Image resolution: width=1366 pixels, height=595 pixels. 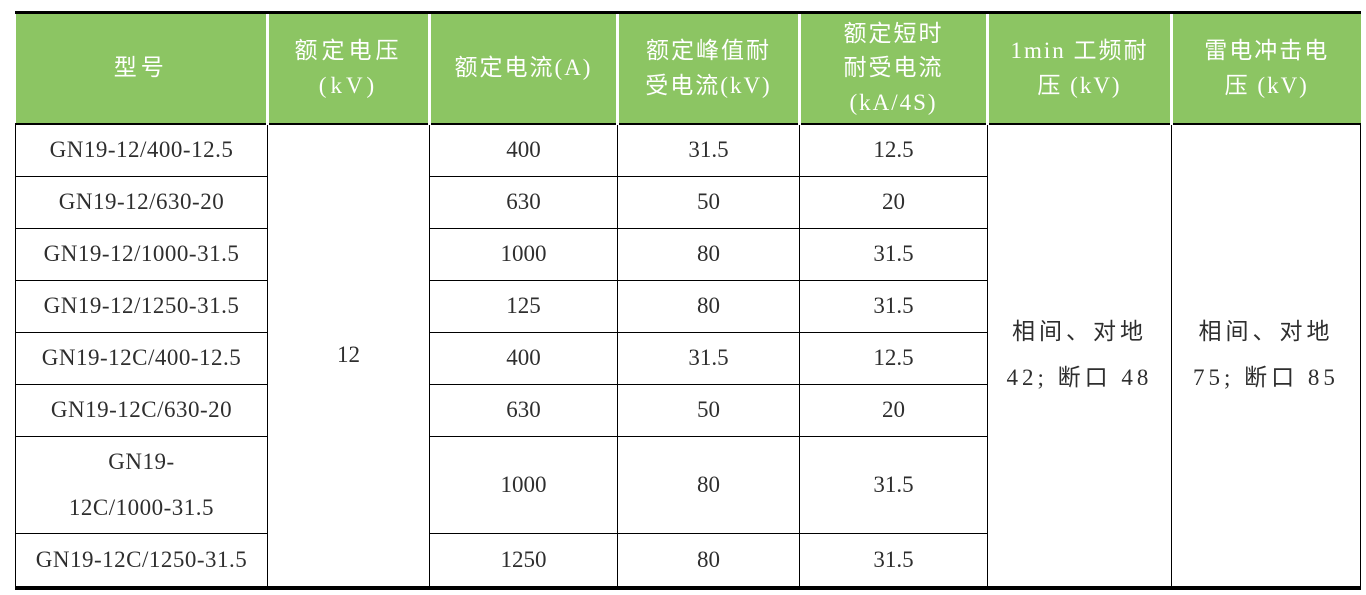 What do you see at coordinates (524, 69) in the screenshot?
I see `header-rated-current: 额定电流(A)` at bounding box center [524, 69].